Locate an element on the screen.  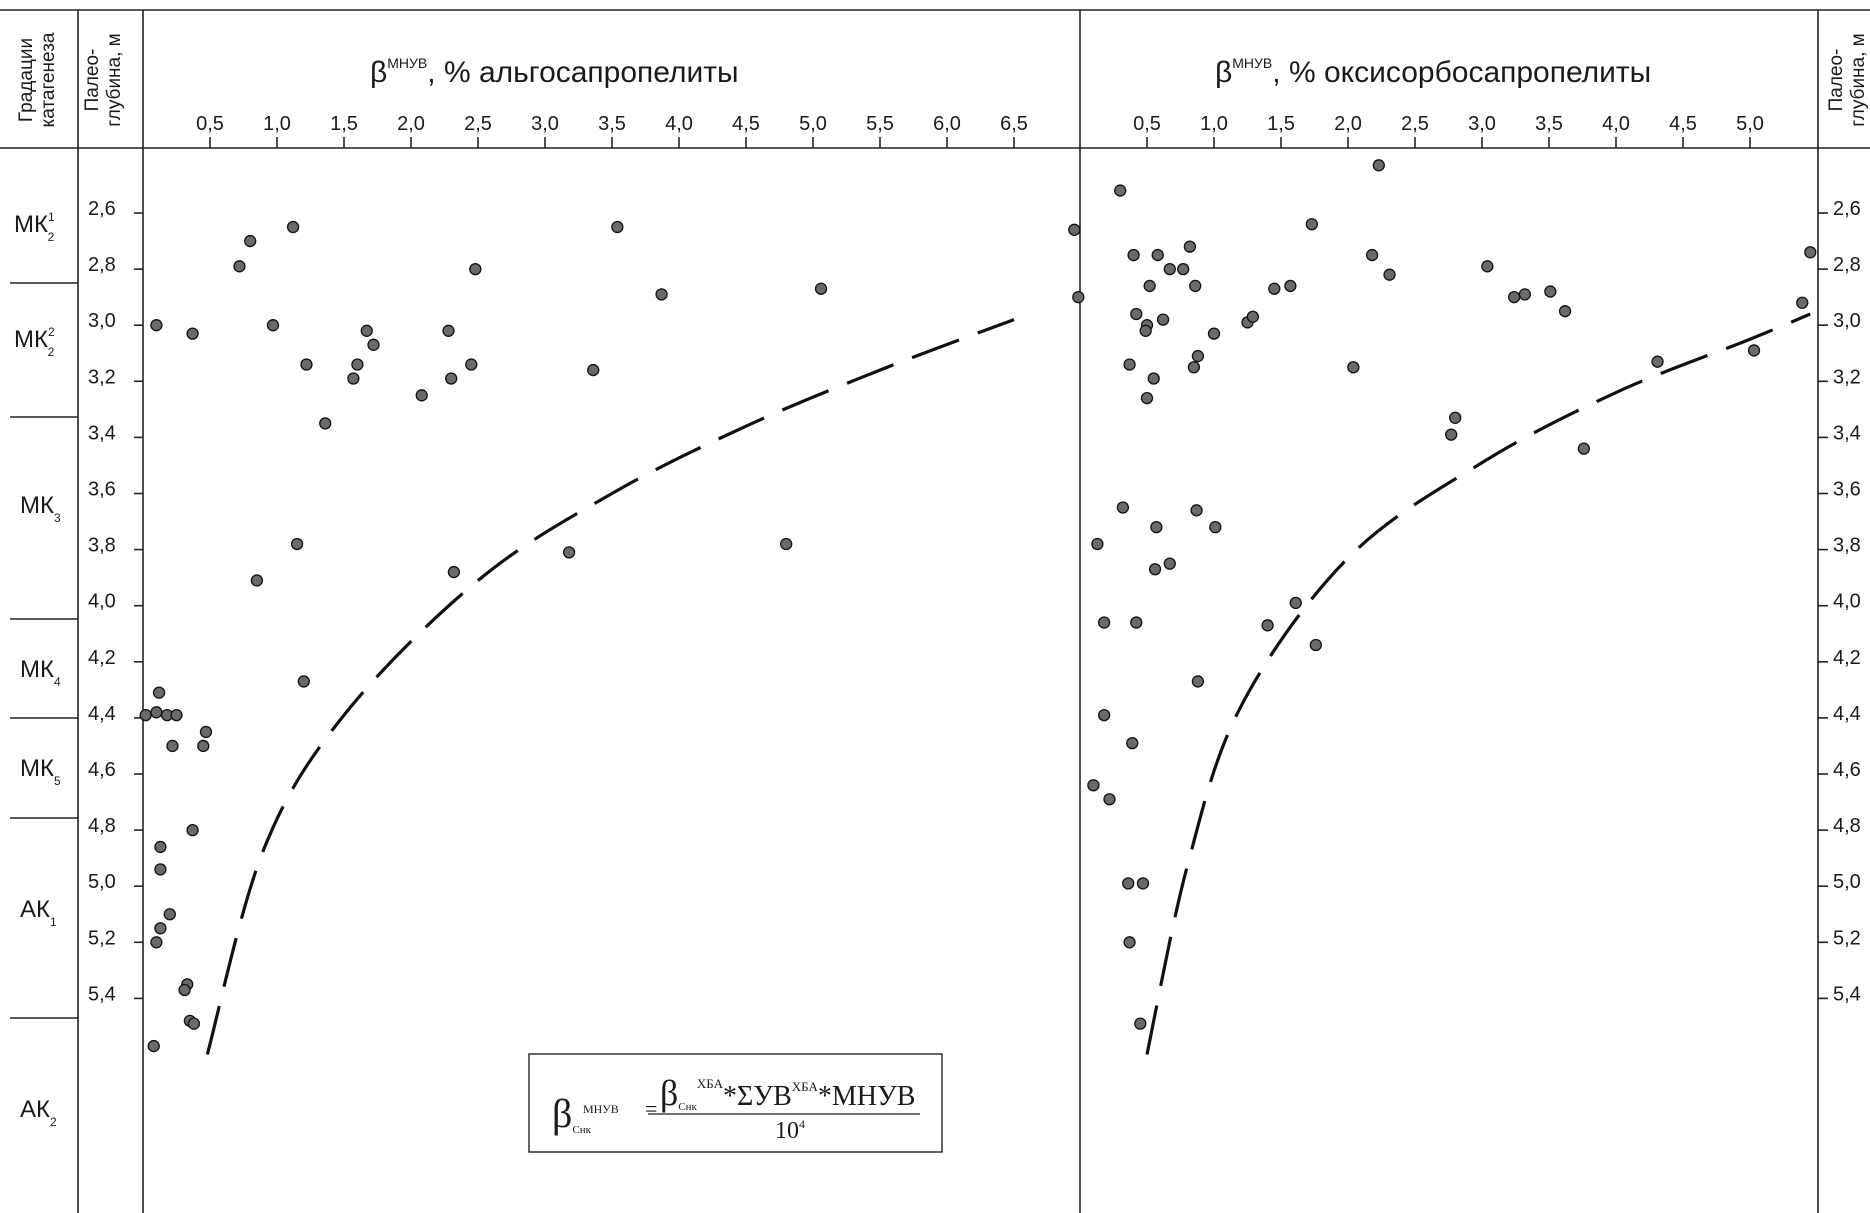
depth-tick-label-right: 2,8 is located at coordinates (1847, 265).